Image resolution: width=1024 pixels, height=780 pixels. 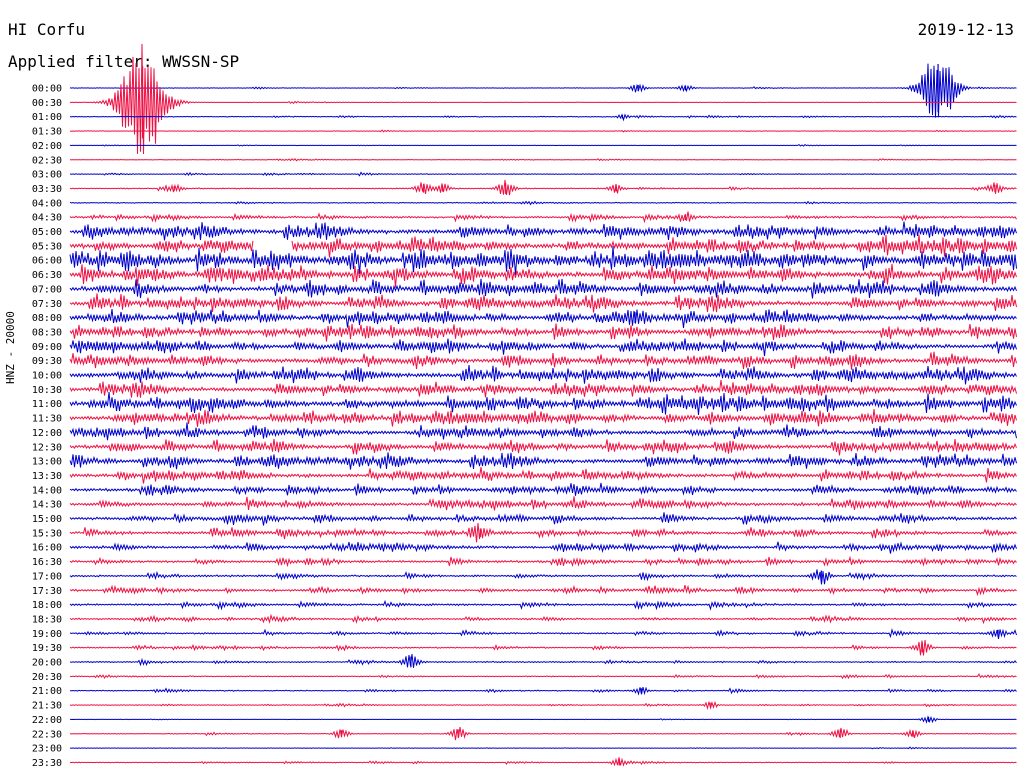 I want to click on row-time-label: 18:00, so click(x=47, y=605).